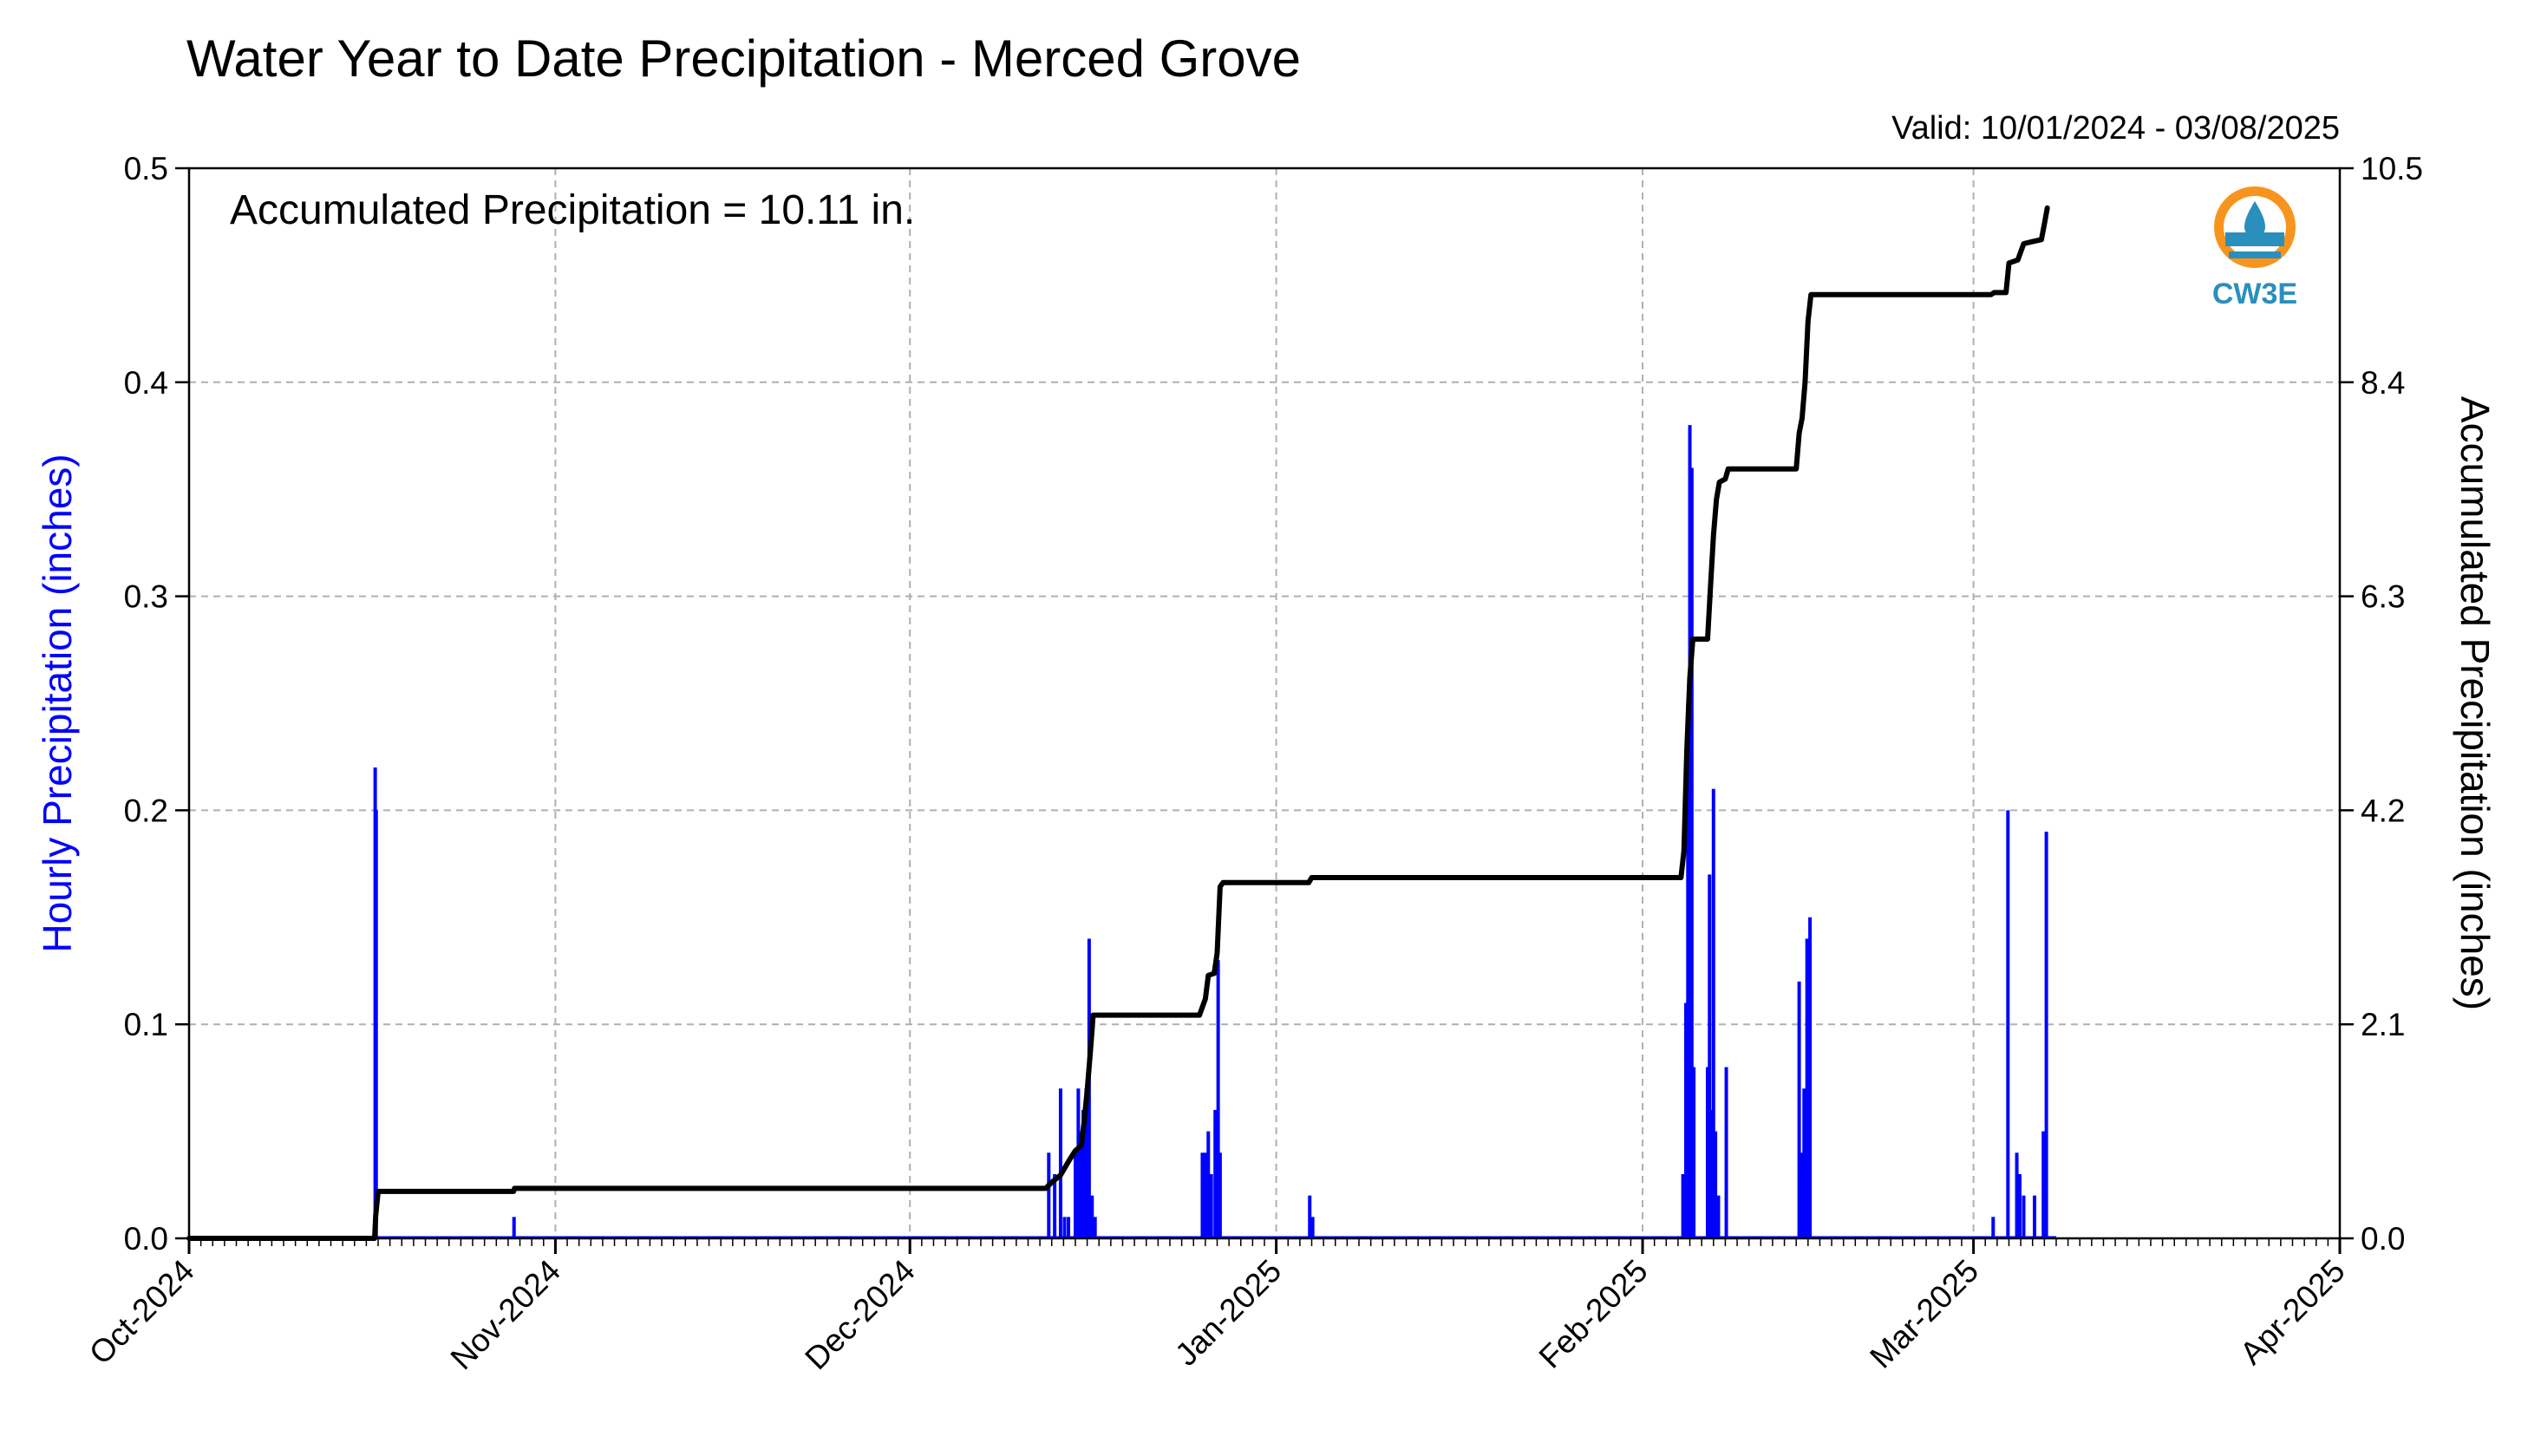 Image resolution: width=2528 pixels, height=1456 pixels. Describe the element at coordinates (2115, 128) in the screenshot. I see `valid-date-range: Valid: 10/01/2024 - 03/08/2025` at that location.